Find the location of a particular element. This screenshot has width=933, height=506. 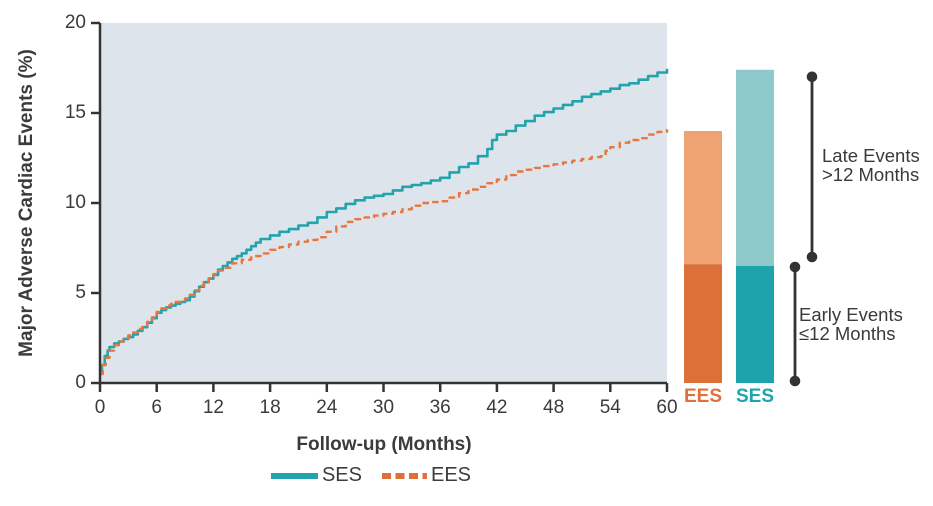

x-tick-label: 6 is located at coordinates (156, 407).